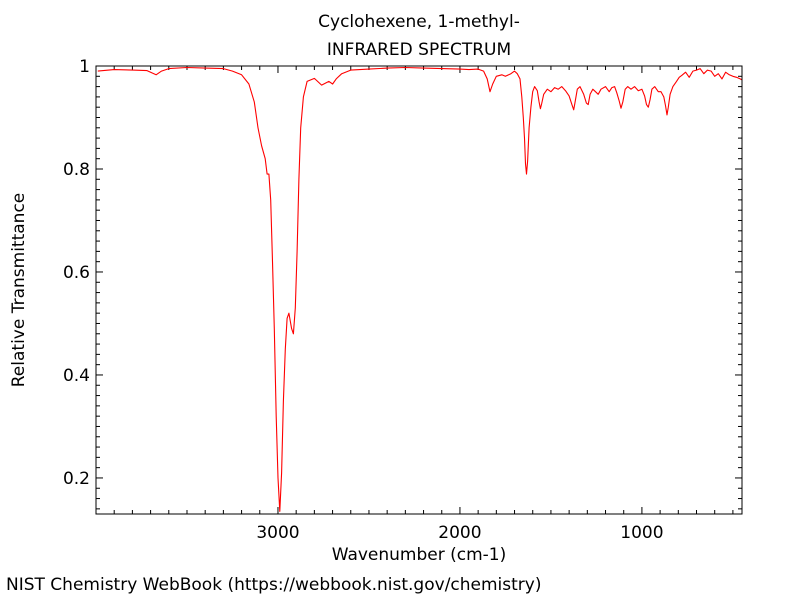 The image size is (800, 600). Describe the element at coordinates (641, 533) in the screenshot. I see `x-tick-label: 1000` at that location.